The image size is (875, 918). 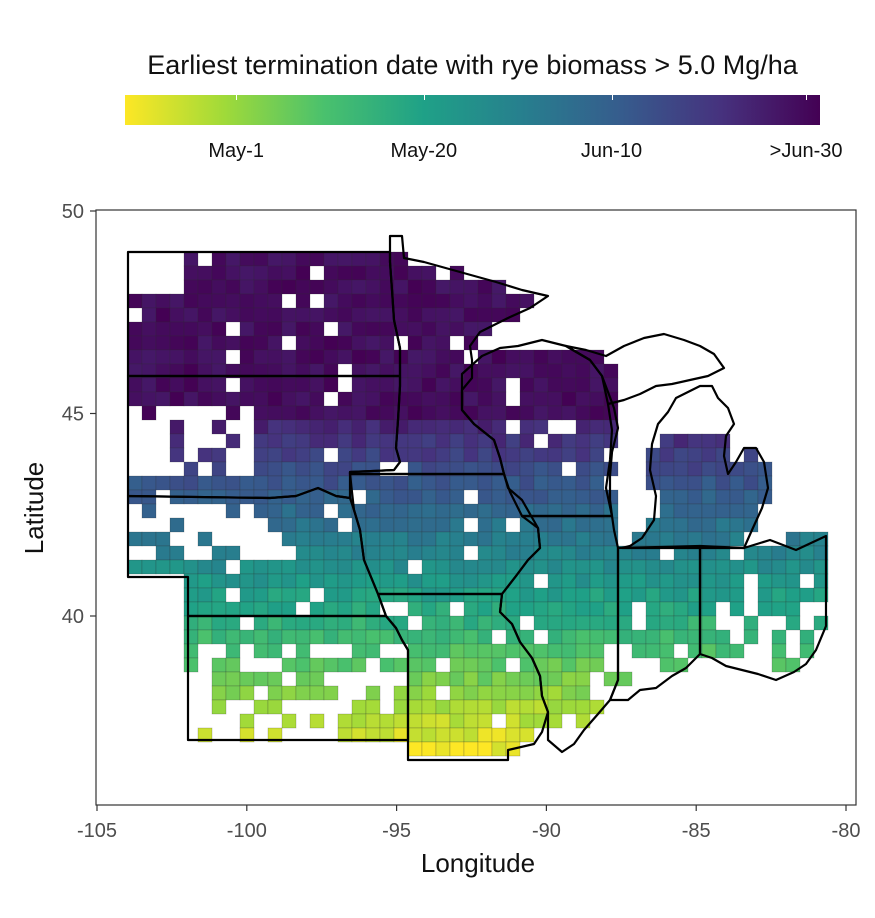 What do you see at coordinates (73, 617) in the screenshot?
I see `y-tick-label: 40` at bounding box center [73, 617].